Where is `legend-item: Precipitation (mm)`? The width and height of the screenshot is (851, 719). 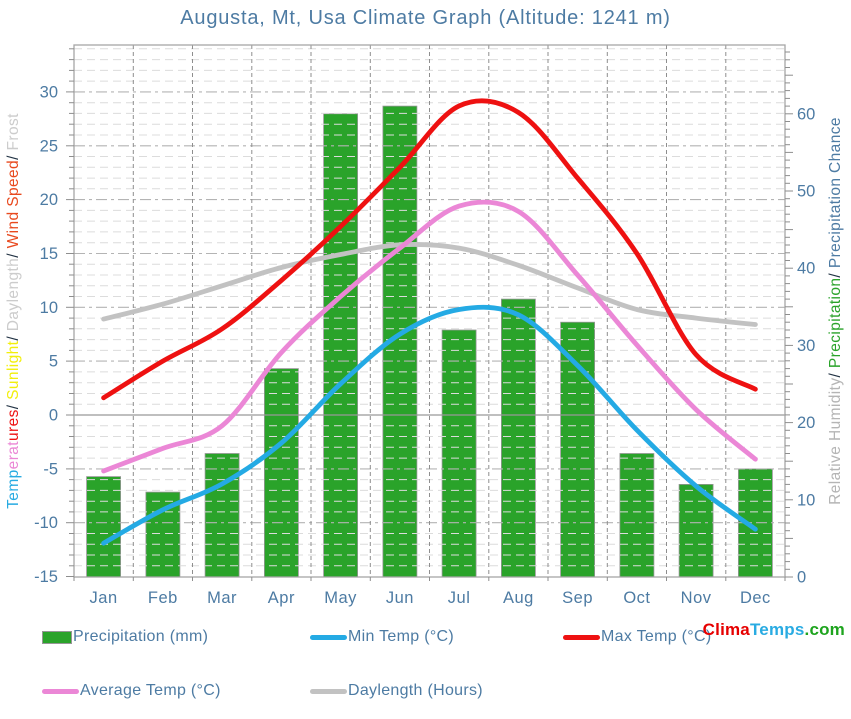
legend-item: Precipitation (mm) is located at coordinates (176, 637).